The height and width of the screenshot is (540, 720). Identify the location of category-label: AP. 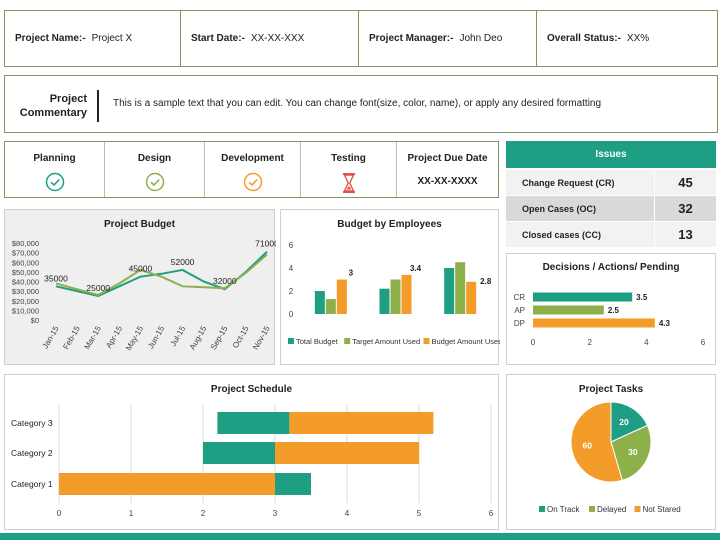
(519, 310).